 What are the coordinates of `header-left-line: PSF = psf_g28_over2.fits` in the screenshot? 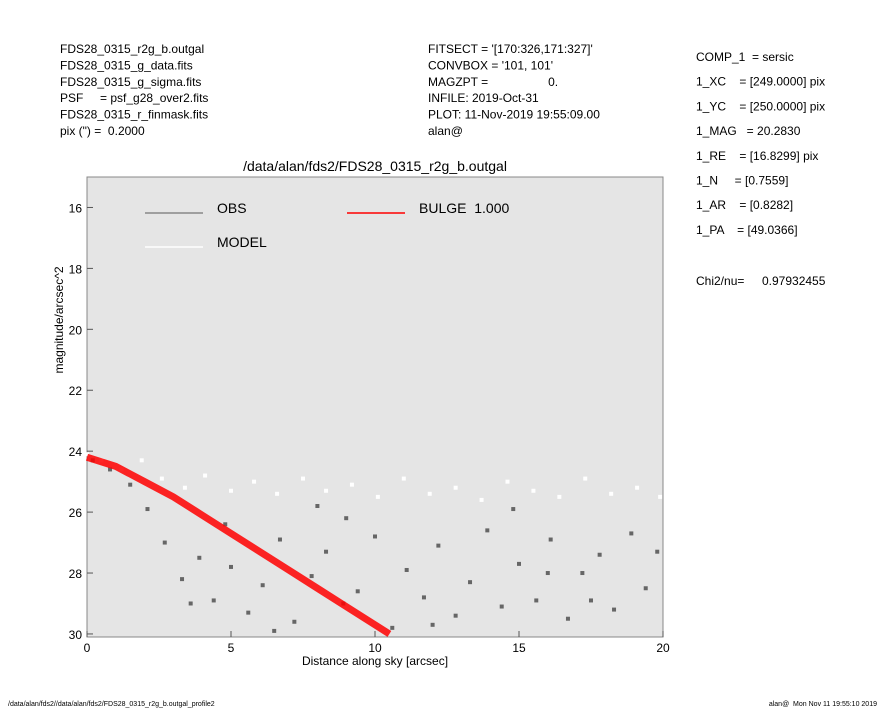 It's located at (134, 98).